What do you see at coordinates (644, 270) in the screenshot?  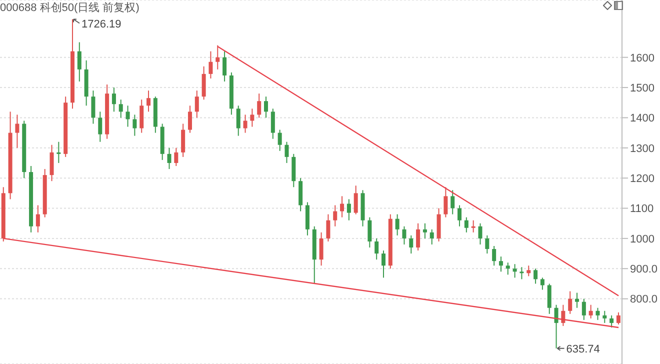 I see `y-tick-label: 900.0` at bounding box center [644, 270].